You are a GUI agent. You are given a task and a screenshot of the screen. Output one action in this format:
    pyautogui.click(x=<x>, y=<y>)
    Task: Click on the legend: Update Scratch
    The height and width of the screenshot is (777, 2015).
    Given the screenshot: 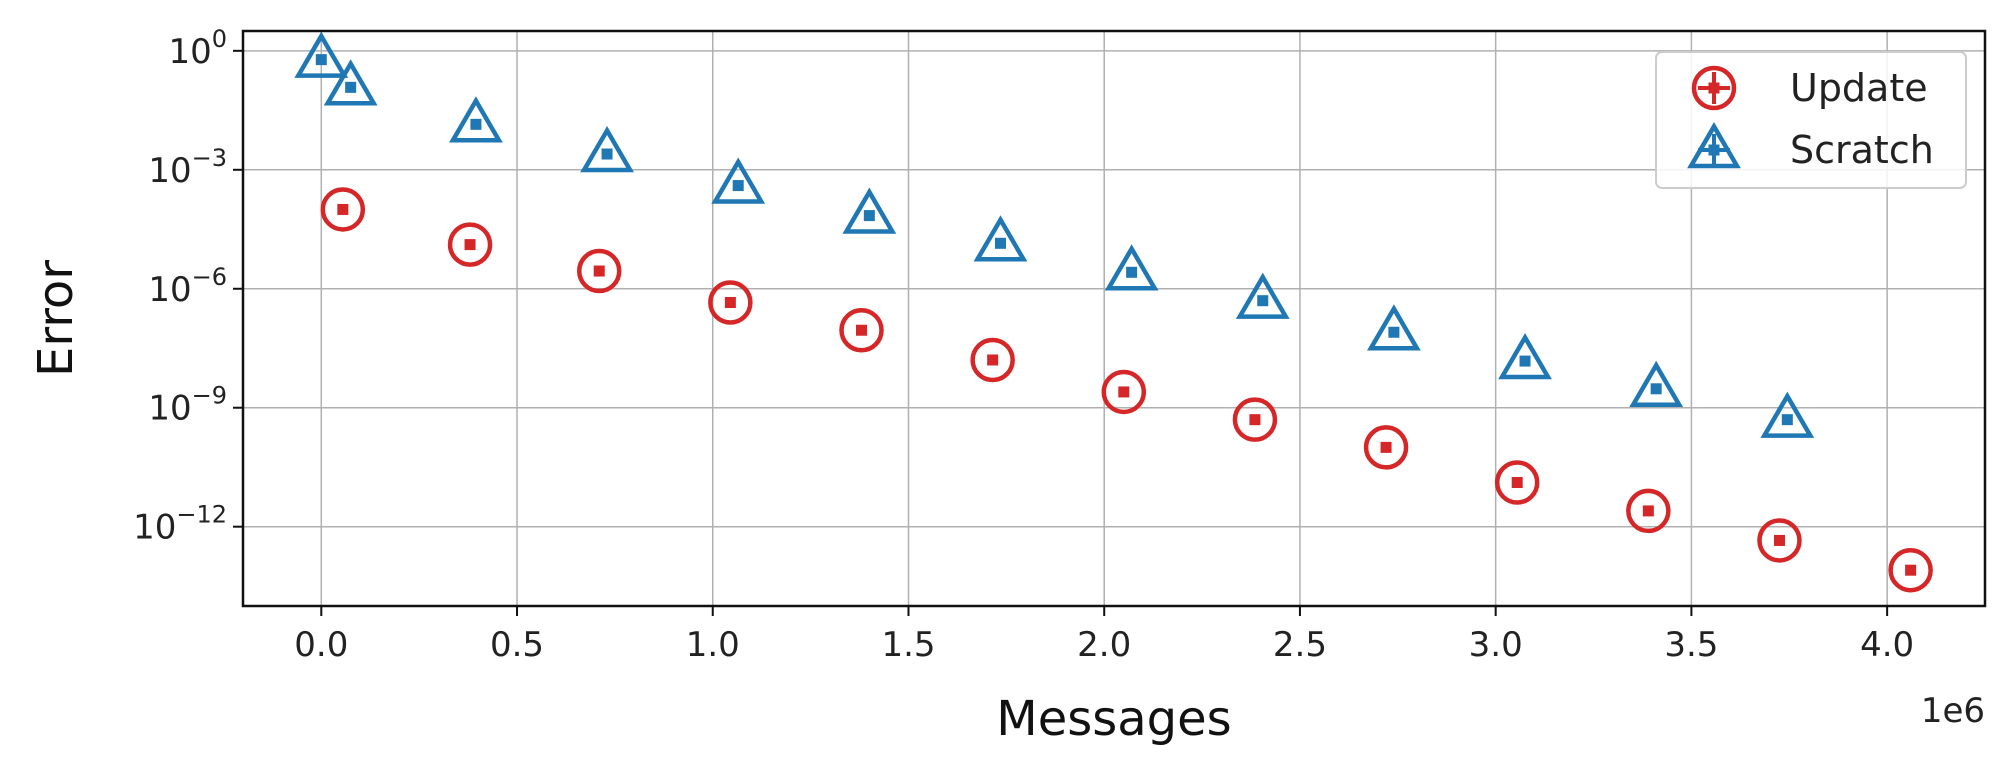 What is the action you would take?
    pyautogui.click(x=1811, y=120)
    